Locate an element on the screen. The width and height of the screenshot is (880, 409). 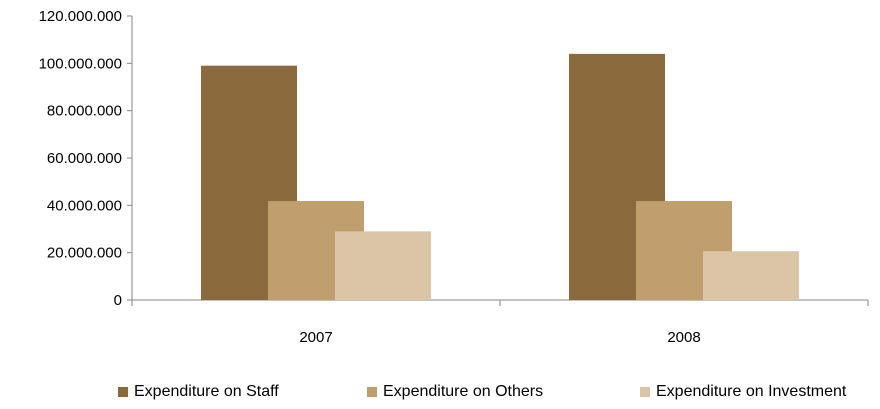
x-axis is located at coordinates (500, 302).